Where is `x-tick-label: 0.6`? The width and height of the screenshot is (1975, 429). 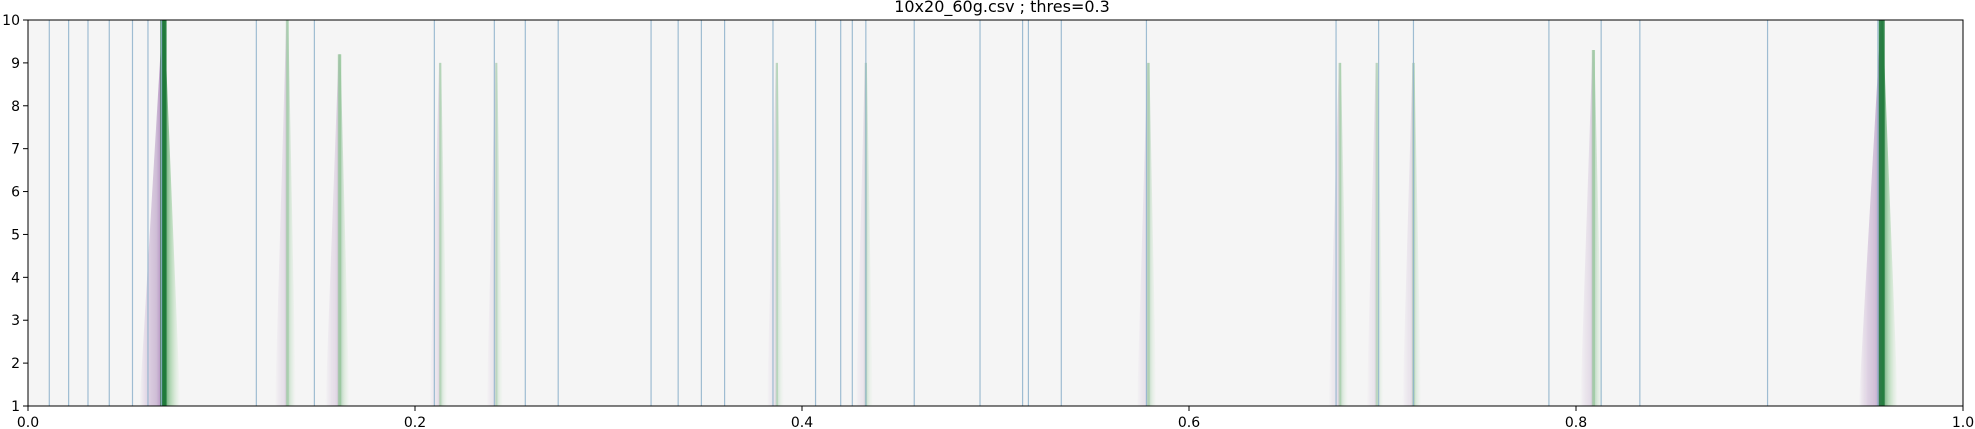
x-tick-label: 0.6 is located at coordinates (1189, 422).